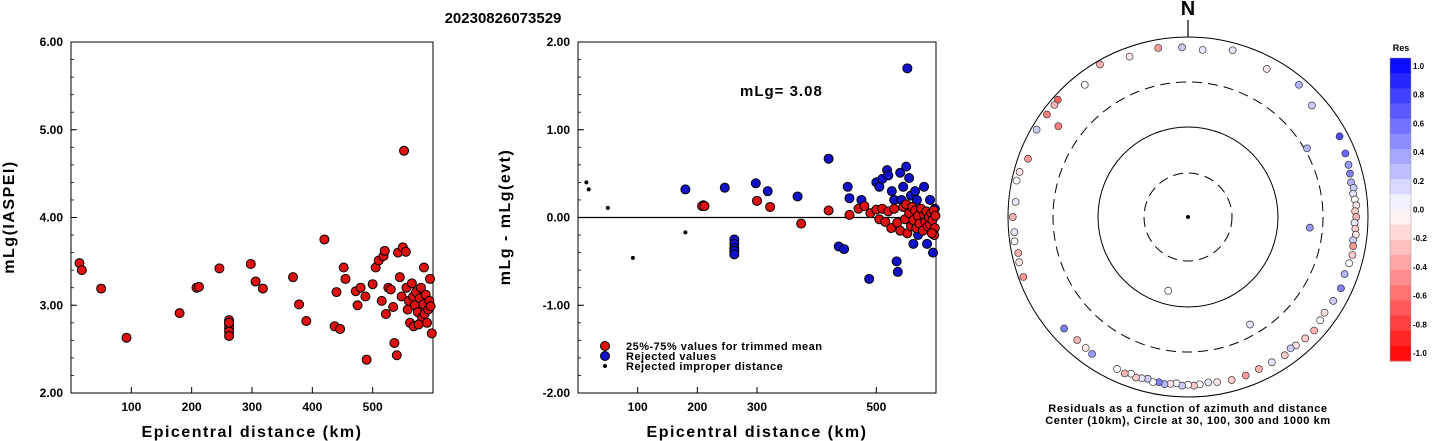  What do you see at coordinates (1420, 324) in the screenshot?
I see `colorbar-tick-label: -0.8` at bounding box center [1420, 324].